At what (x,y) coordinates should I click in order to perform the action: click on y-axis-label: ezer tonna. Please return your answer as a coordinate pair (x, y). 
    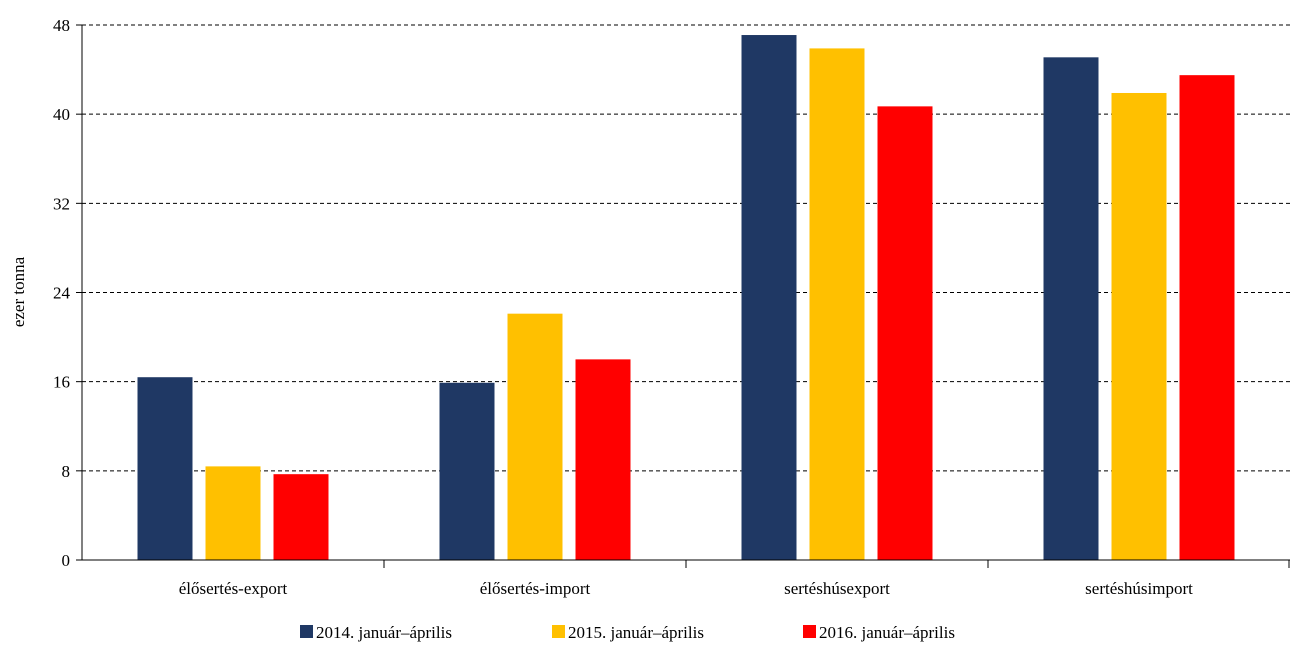
    Looking at the image, I should click on (18, 291).